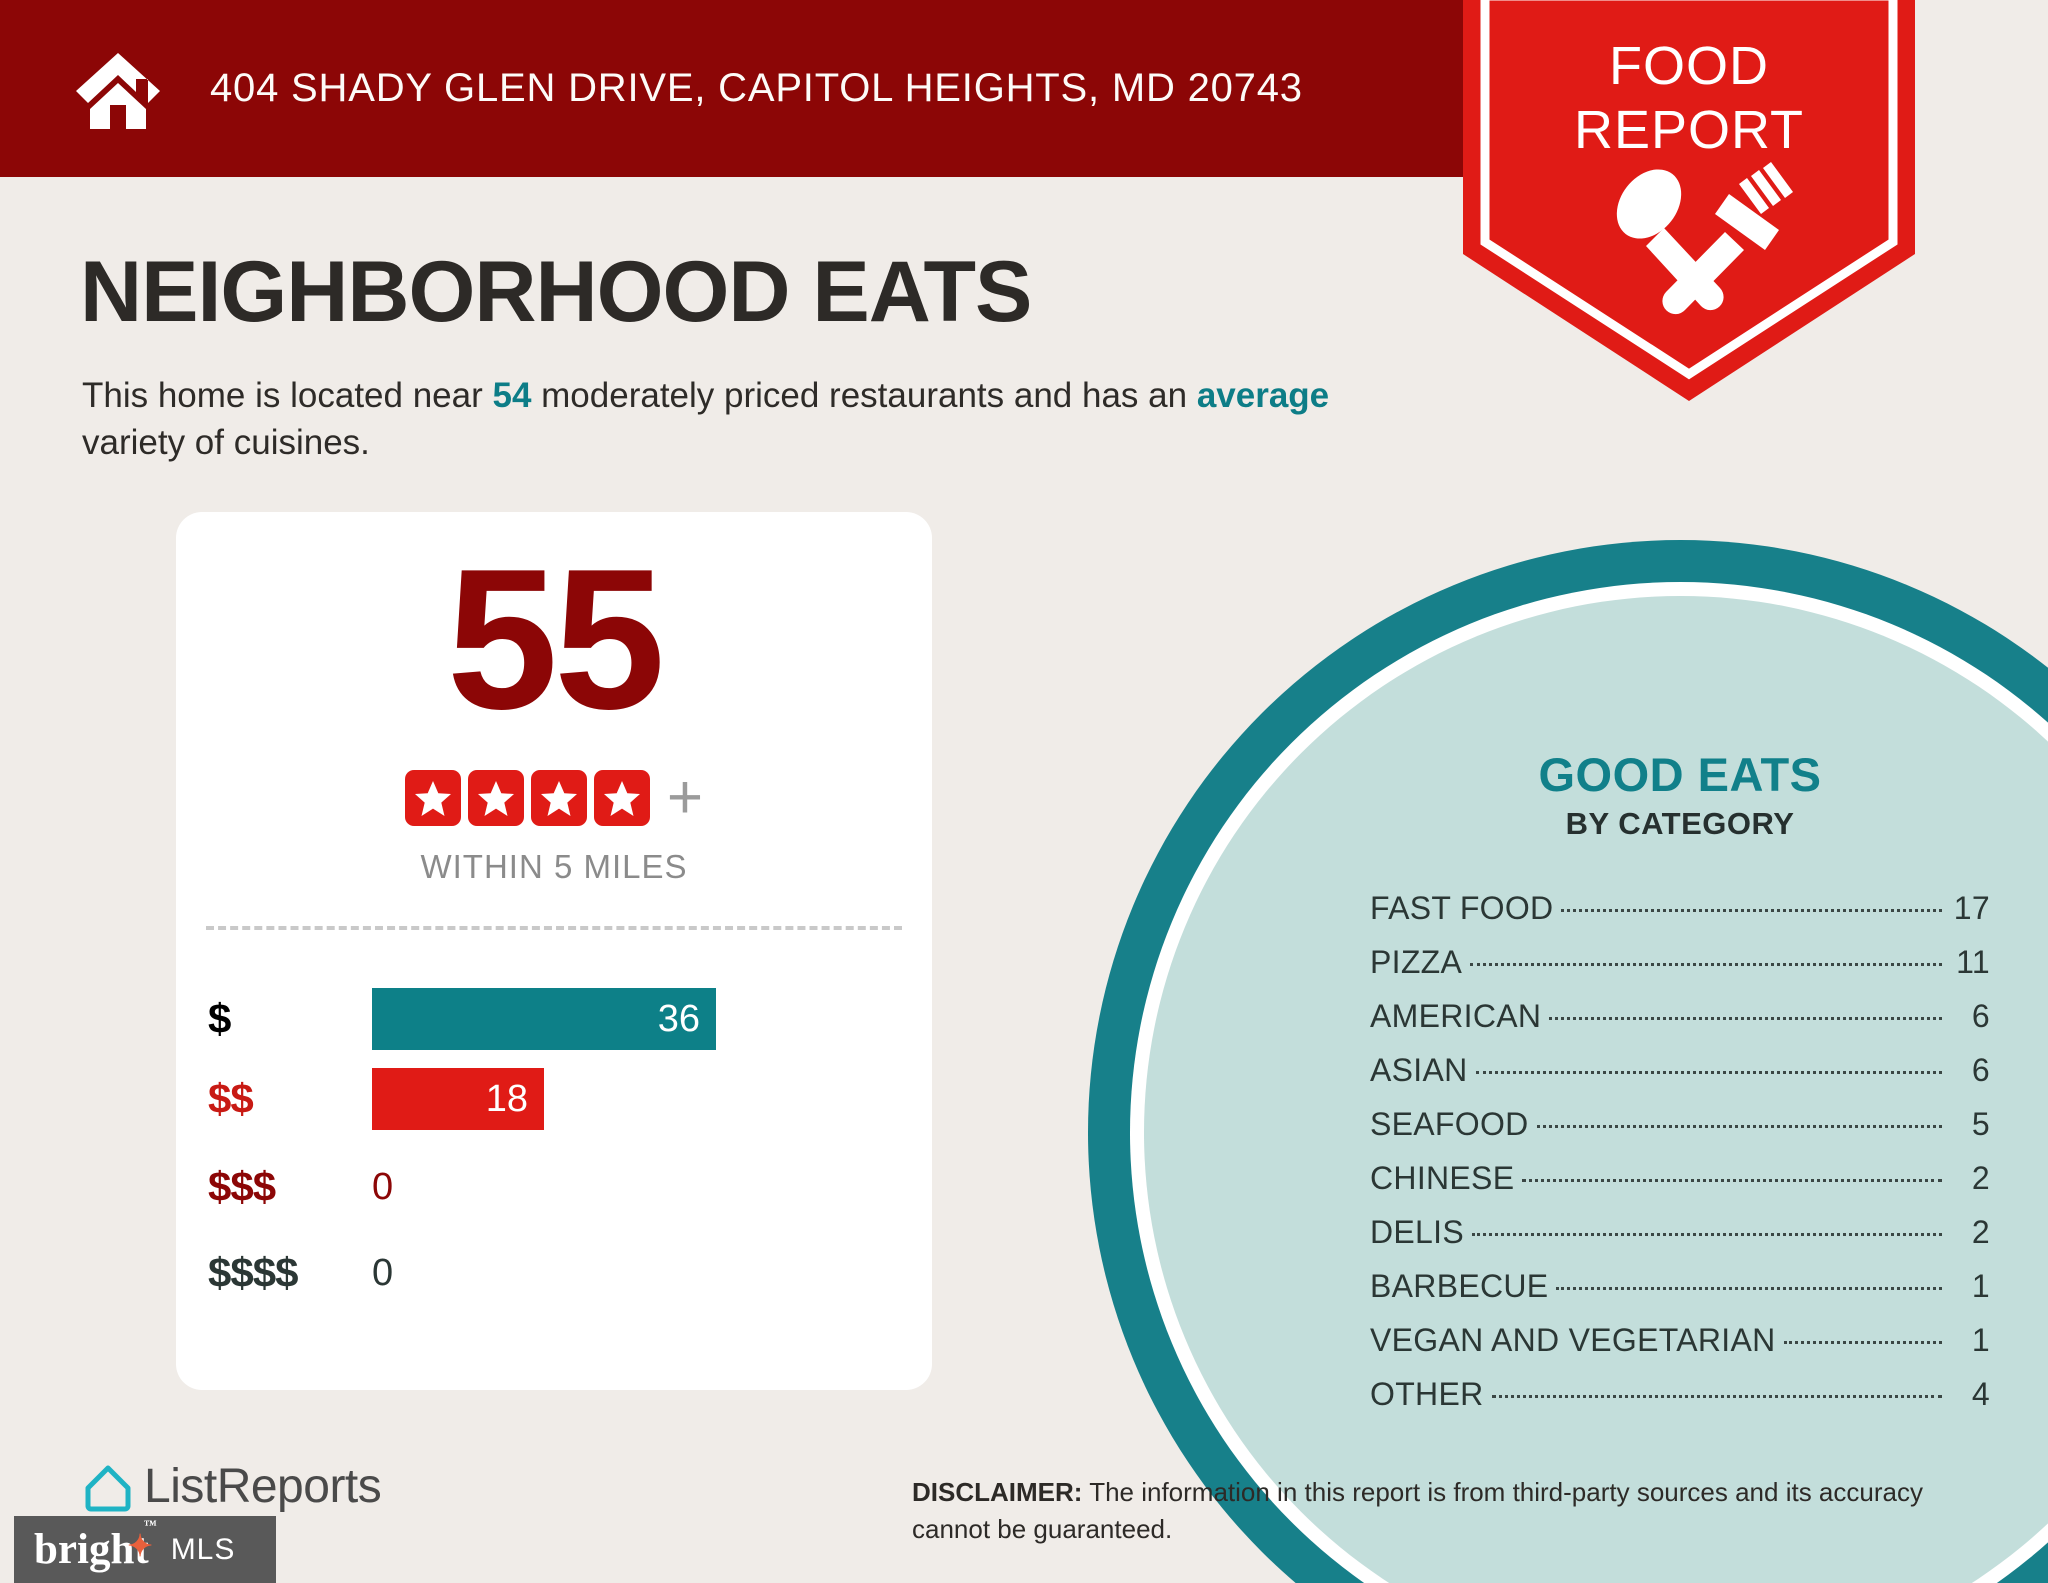  I want to click on page-title: NEIGHBORHOOD EATS, so click(556, 292).